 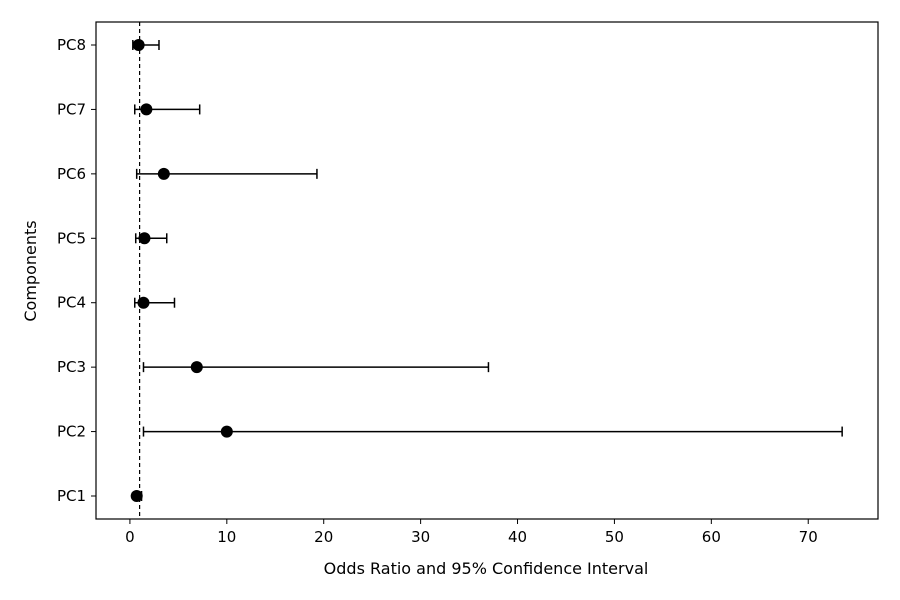 What do you see at coordinates (71, 174) in the screenshot?
I see `y-tick-label: PC6` at bounding box center [71, 174].